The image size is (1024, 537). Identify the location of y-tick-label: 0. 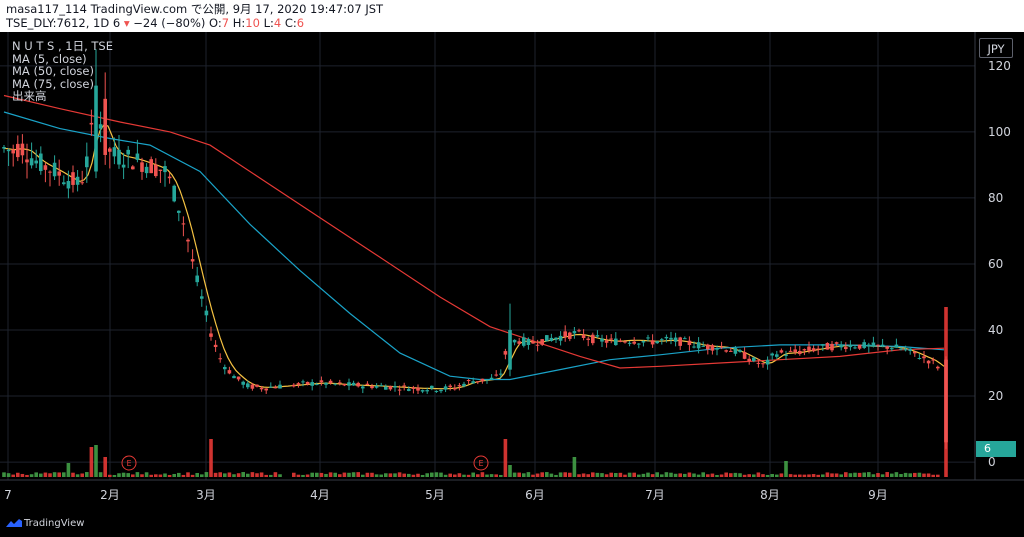
(992, 462).